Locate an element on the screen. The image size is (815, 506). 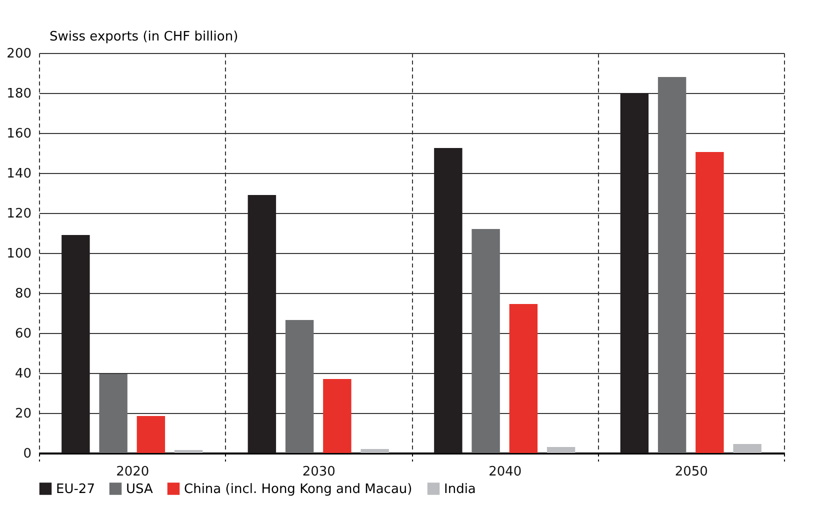
x-tick-label: 2030 is located at coordinates (319, 472).